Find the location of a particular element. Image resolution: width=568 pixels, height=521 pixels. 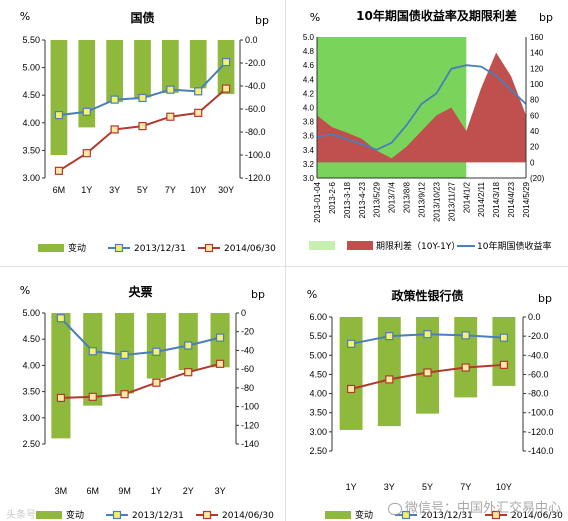

point-1-2Y is located at coordinates (188, 372).